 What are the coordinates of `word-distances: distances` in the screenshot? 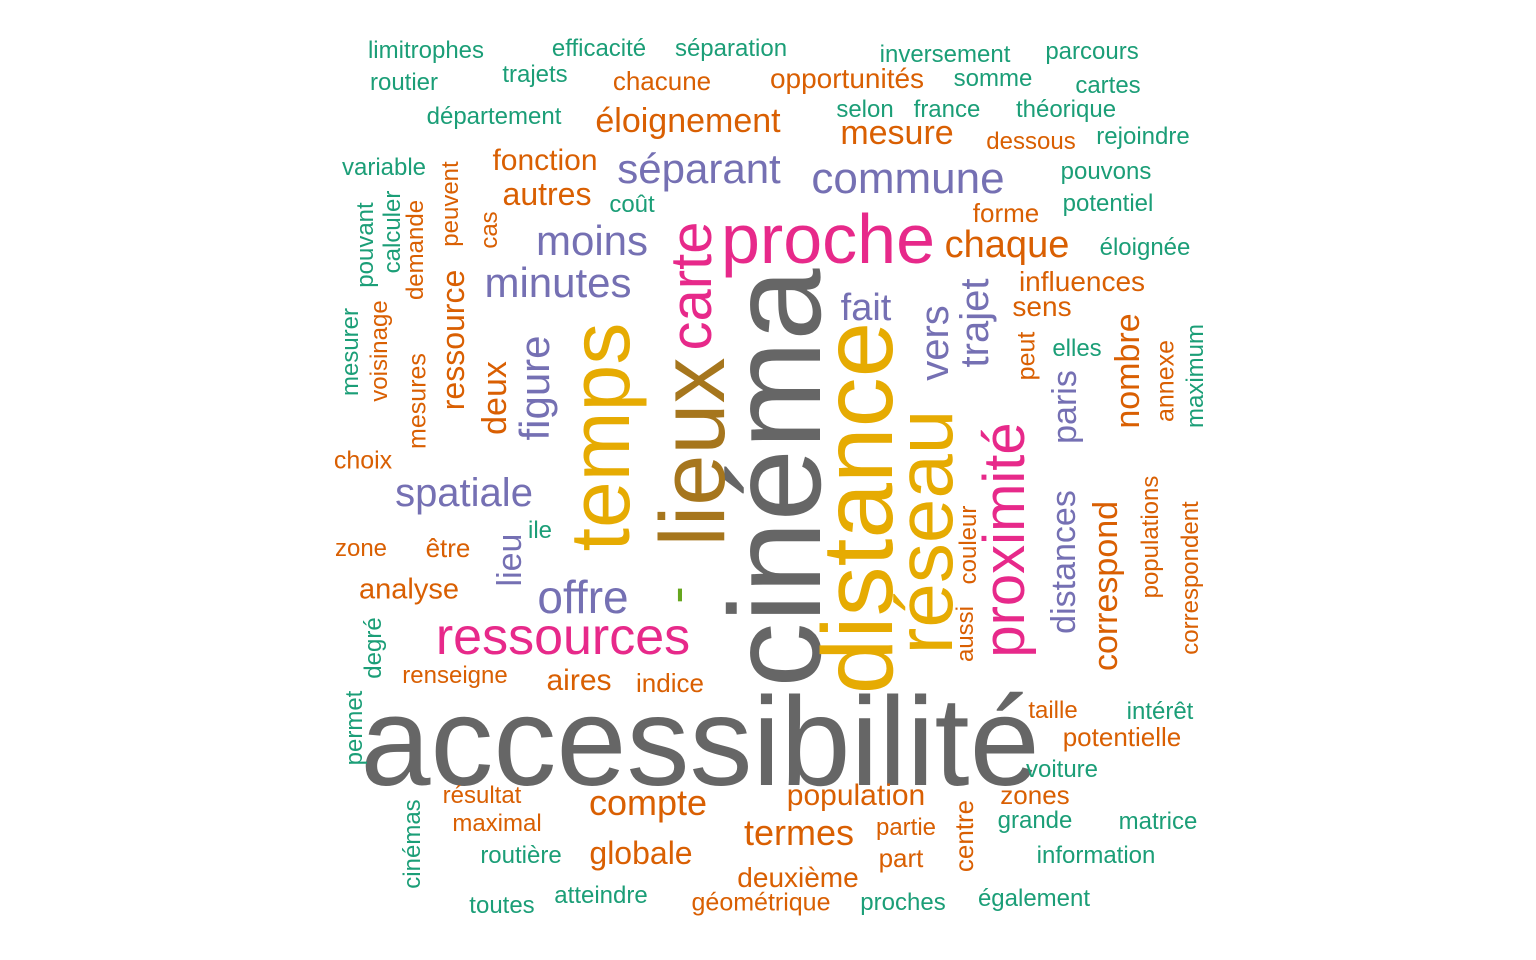 It's located at (1064, 562).